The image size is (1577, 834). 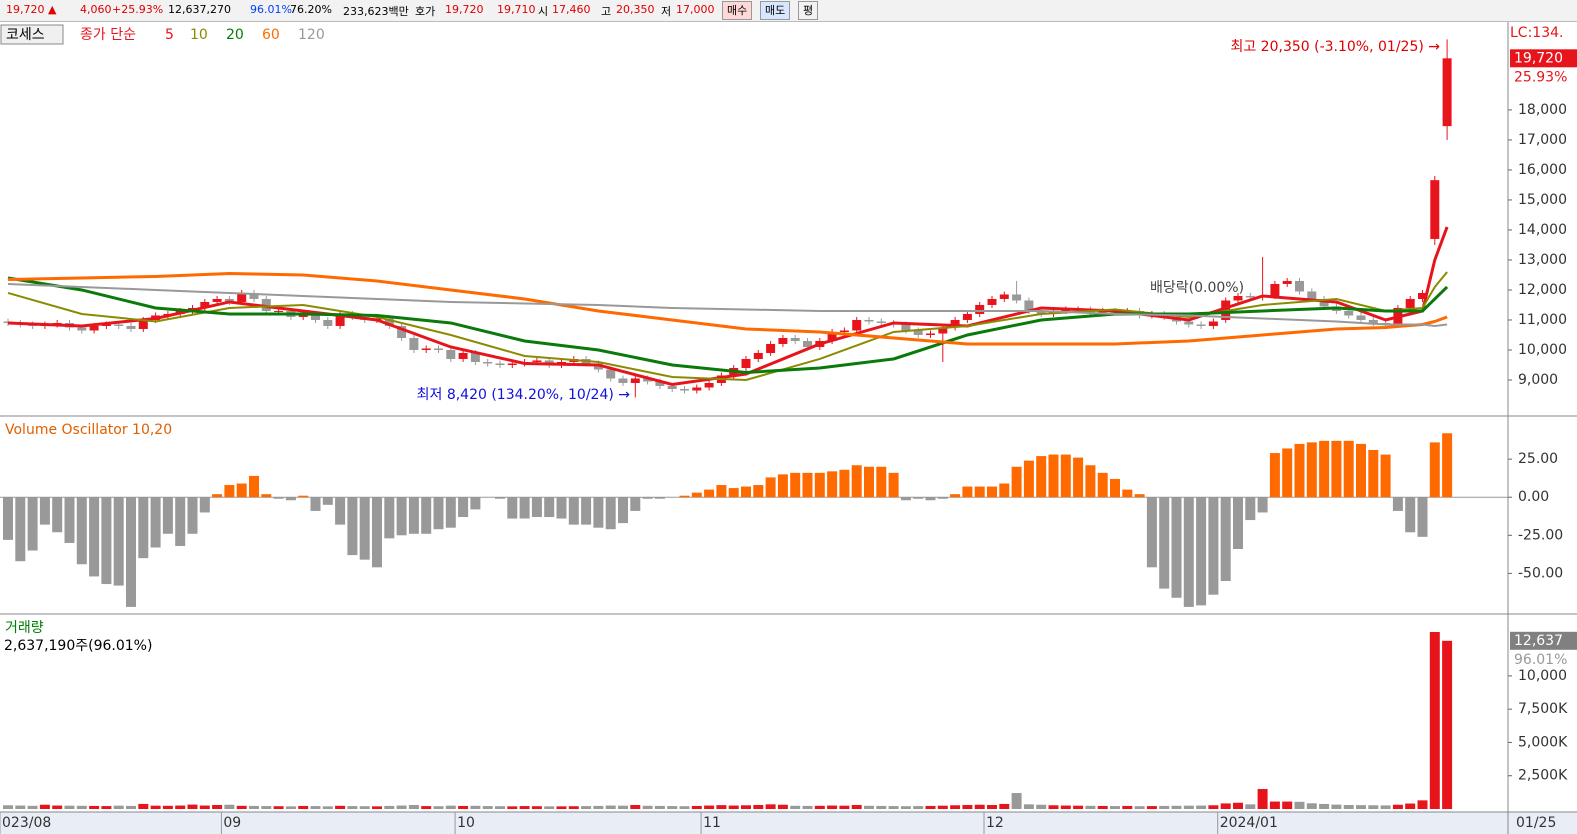 What do you see at coordinates (1542, 350) in the screenshot?
I see `y-tick-label: 10,000` at bounding box center [1542, 350].